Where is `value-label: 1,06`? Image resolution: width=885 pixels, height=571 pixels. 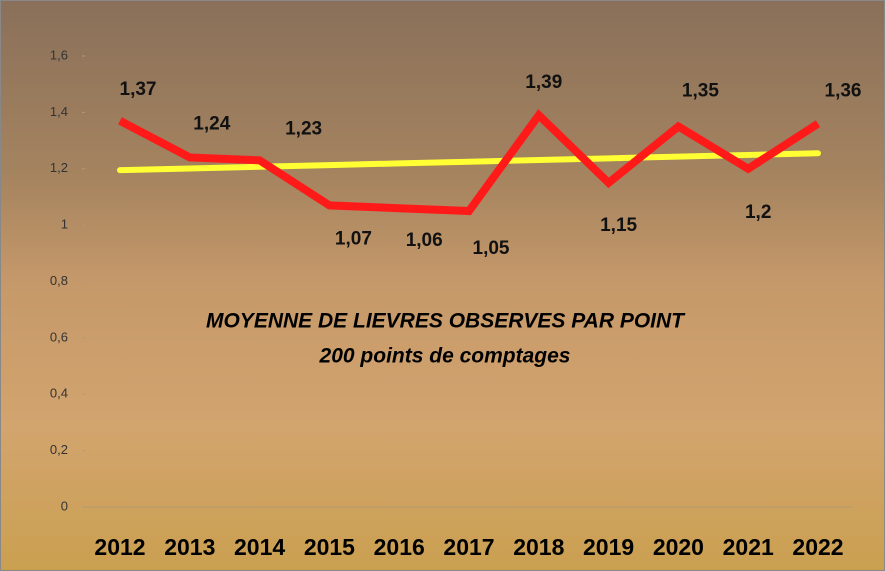
value-label: 1,06 is located at coordinates (424, 240).